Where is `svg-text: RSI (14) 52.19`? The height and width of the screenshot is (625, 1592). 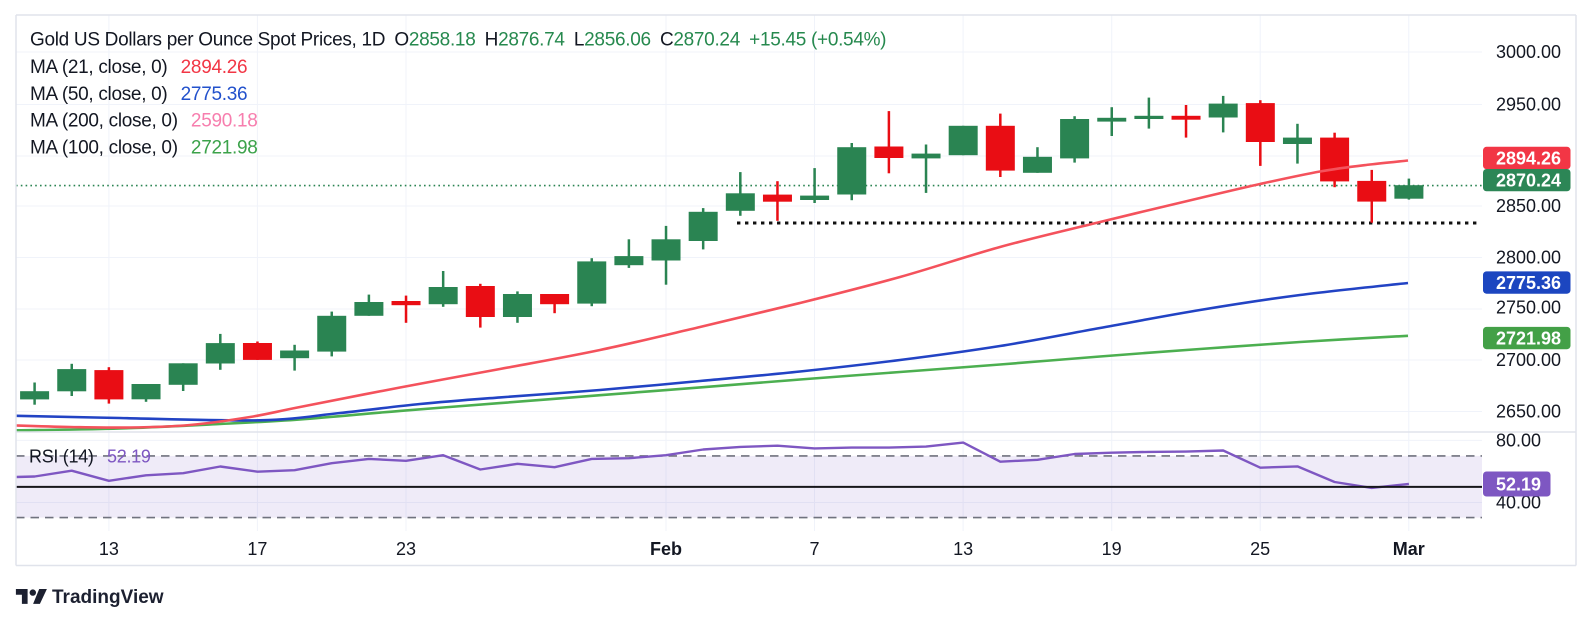 svg-text: RSI (14) 52.19 is located at coordinates (90, 457).